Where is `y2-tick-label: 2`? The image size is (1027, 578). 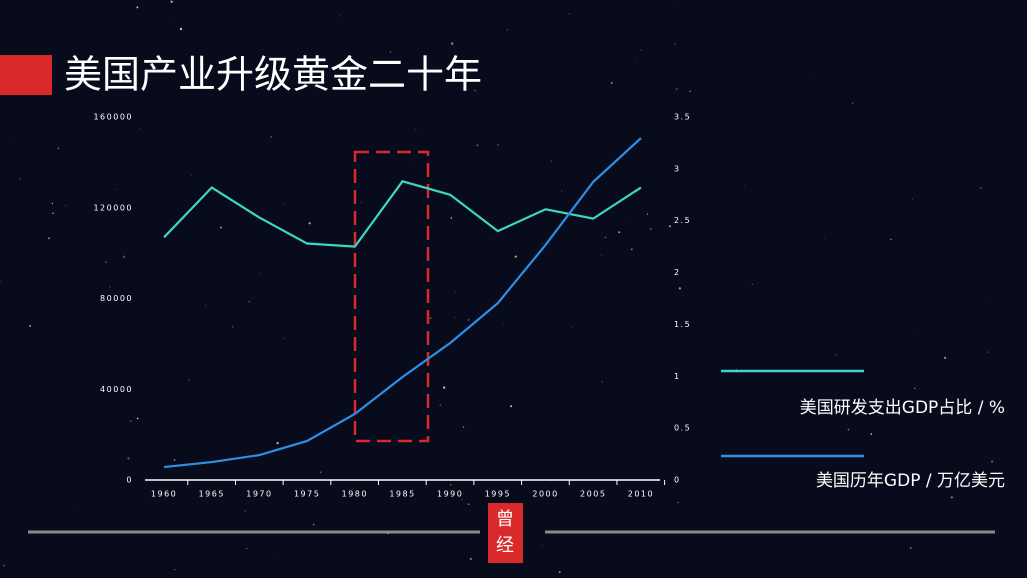 y2-tick-label: 2 is located at coordinates (677, 272).